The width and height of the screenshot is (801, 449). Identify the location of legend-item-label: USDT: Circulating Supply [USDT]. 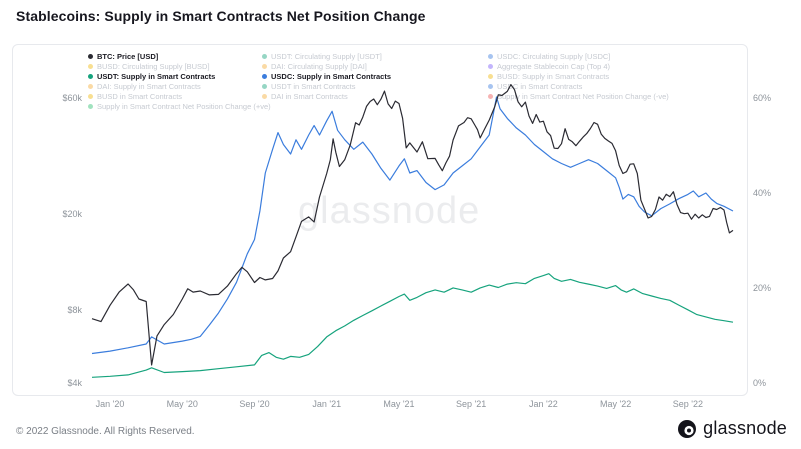
(326, 56).